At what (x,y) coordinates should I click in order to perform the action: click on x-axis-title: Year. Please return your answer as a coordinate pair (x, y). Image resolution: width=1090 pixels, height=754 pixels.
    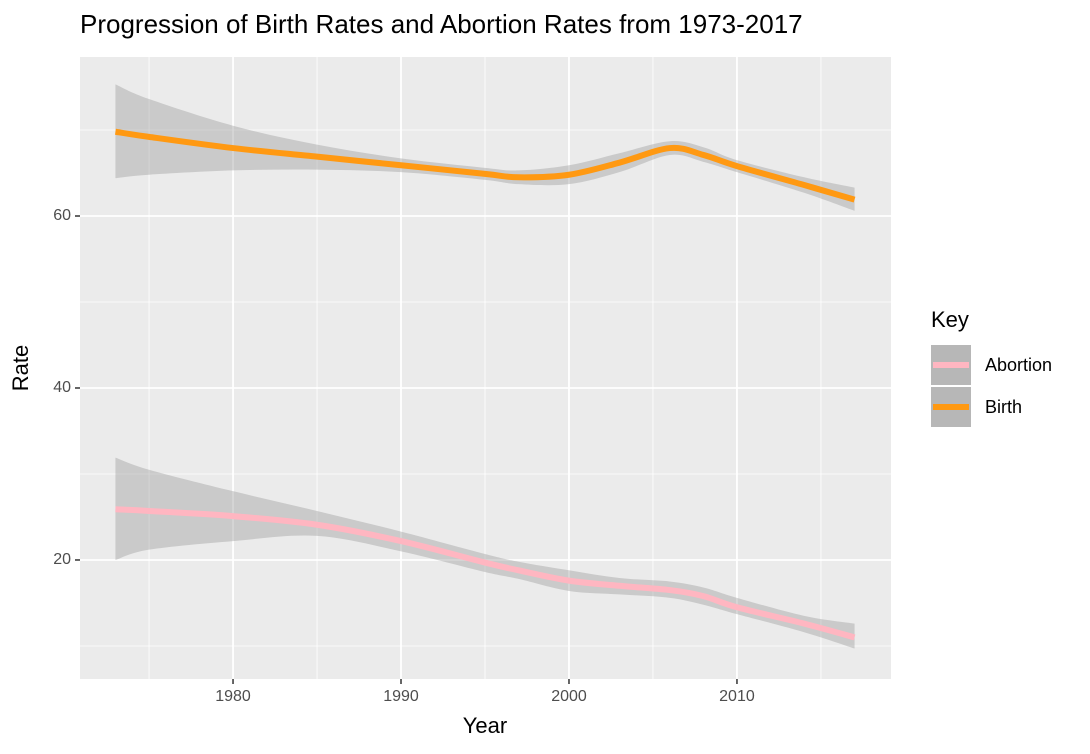
    Looking at the image, I should click on (485, 725).